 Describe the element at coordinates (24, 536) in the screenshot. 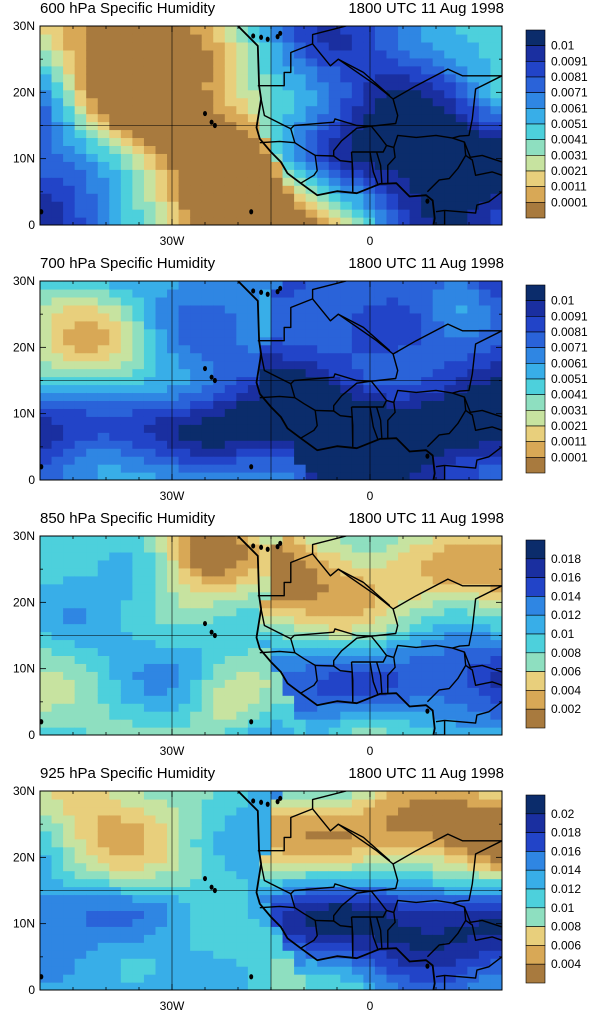

I see `y-tick-label: 30N` at that location.